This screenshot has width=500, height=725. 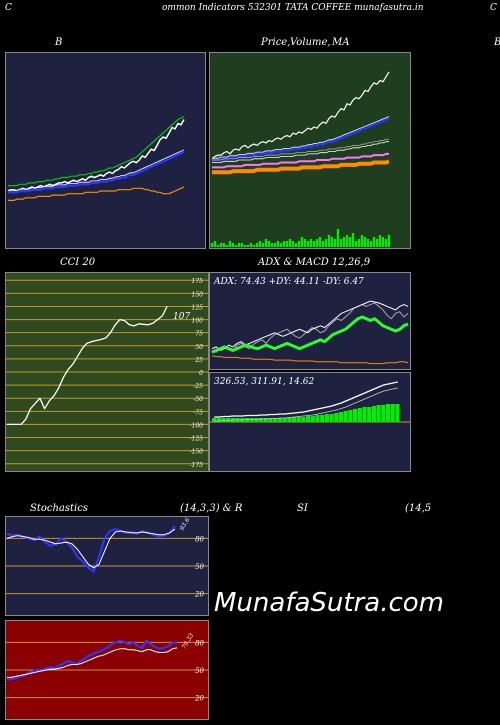 I want to click on price-ma_medium-line, so click(x=300, y=152).